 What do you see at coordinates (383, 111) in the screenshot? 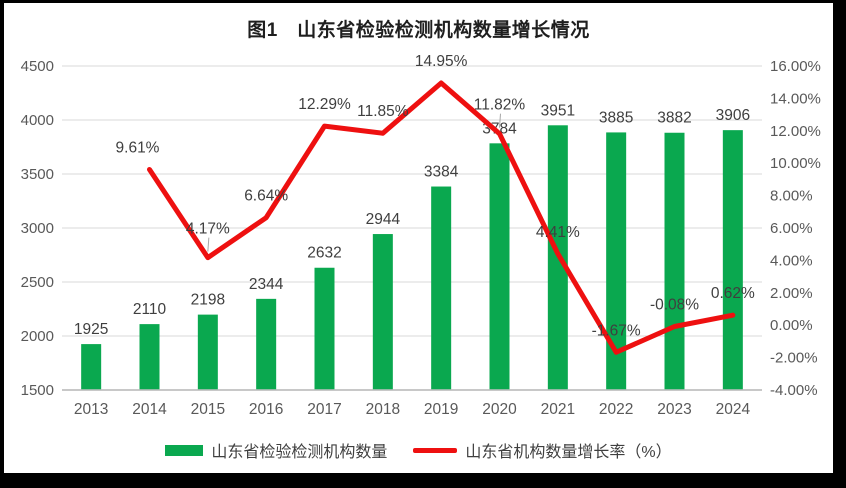
I see `line-value-label: 11.85%` at bounding box center [383, 111].